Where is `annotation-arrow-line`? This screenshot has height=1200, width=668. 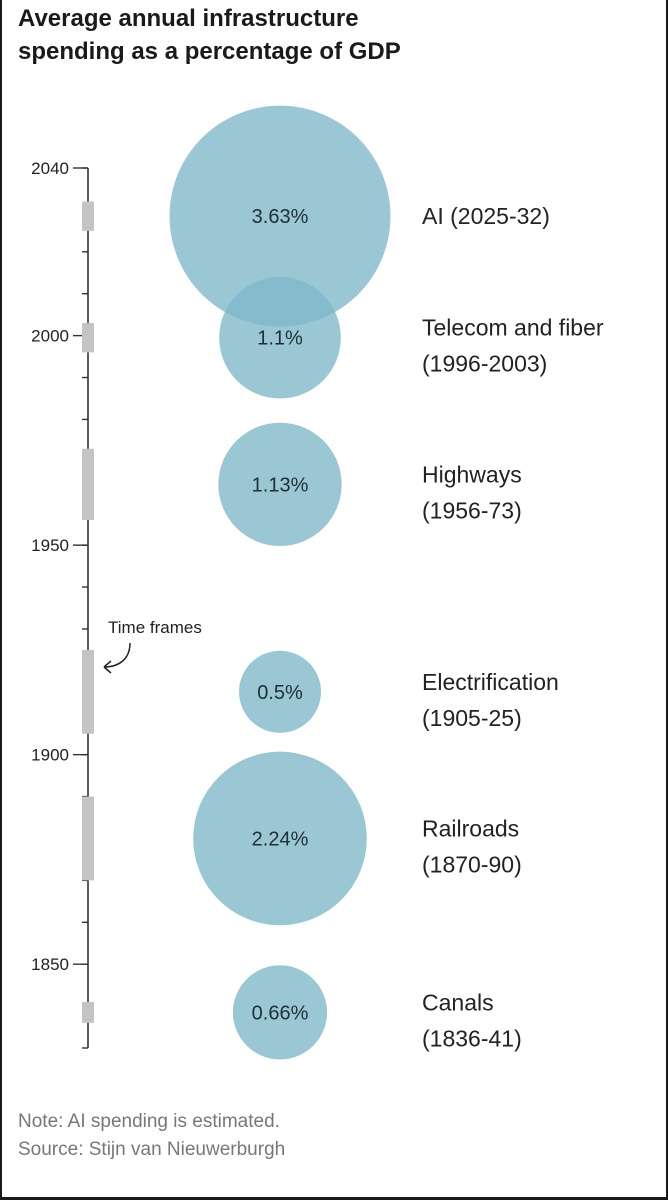
annotation-arrow-line is located at coordinates (117, 655).